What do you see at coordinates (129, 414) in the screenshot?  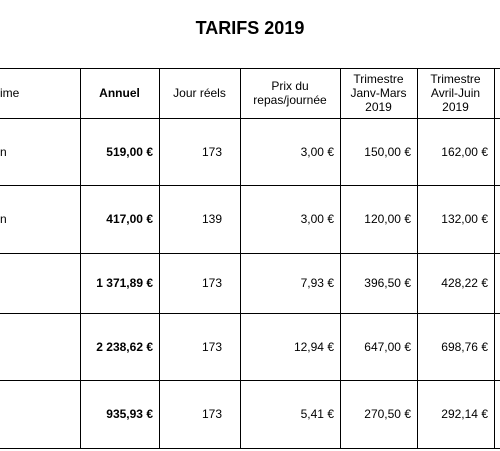 I see `table-cell: 935,93 €` at bounding box center [129, 414].